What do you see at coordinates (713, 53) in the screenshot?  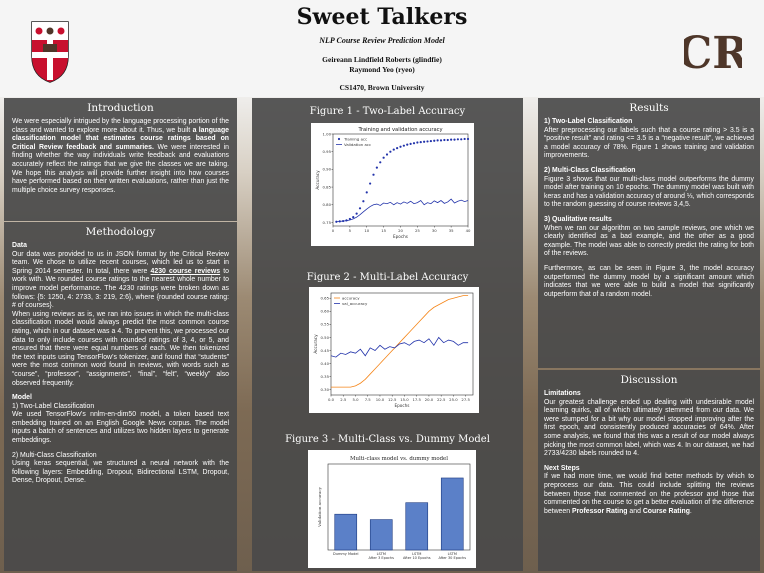 I see `cr-logo-text: CR` at bounding box center [713, 53].